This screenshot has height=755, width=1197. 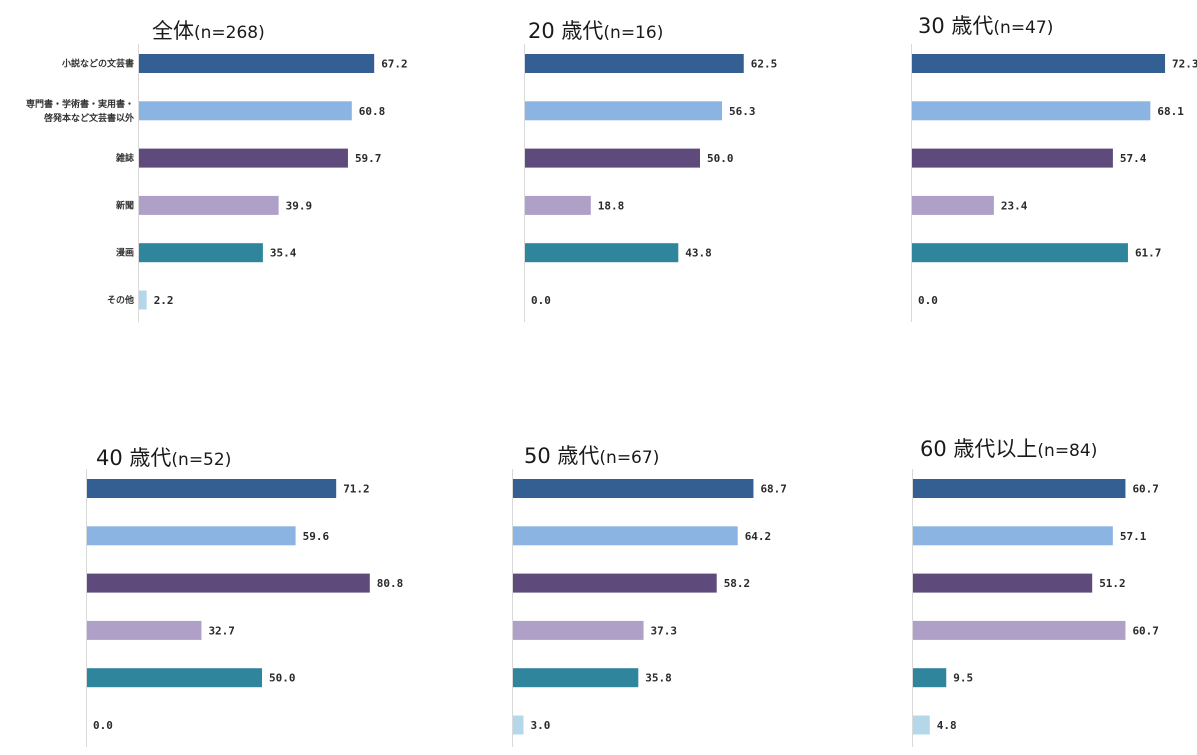 I want to click on category-label-line-5-0: その他, so click(x=120, y=300).